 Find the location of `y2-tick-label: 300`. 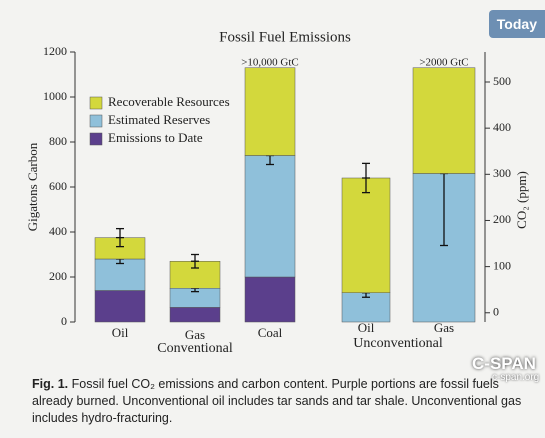

y2-tick-label: 300 is located at coordinates (502, 173).